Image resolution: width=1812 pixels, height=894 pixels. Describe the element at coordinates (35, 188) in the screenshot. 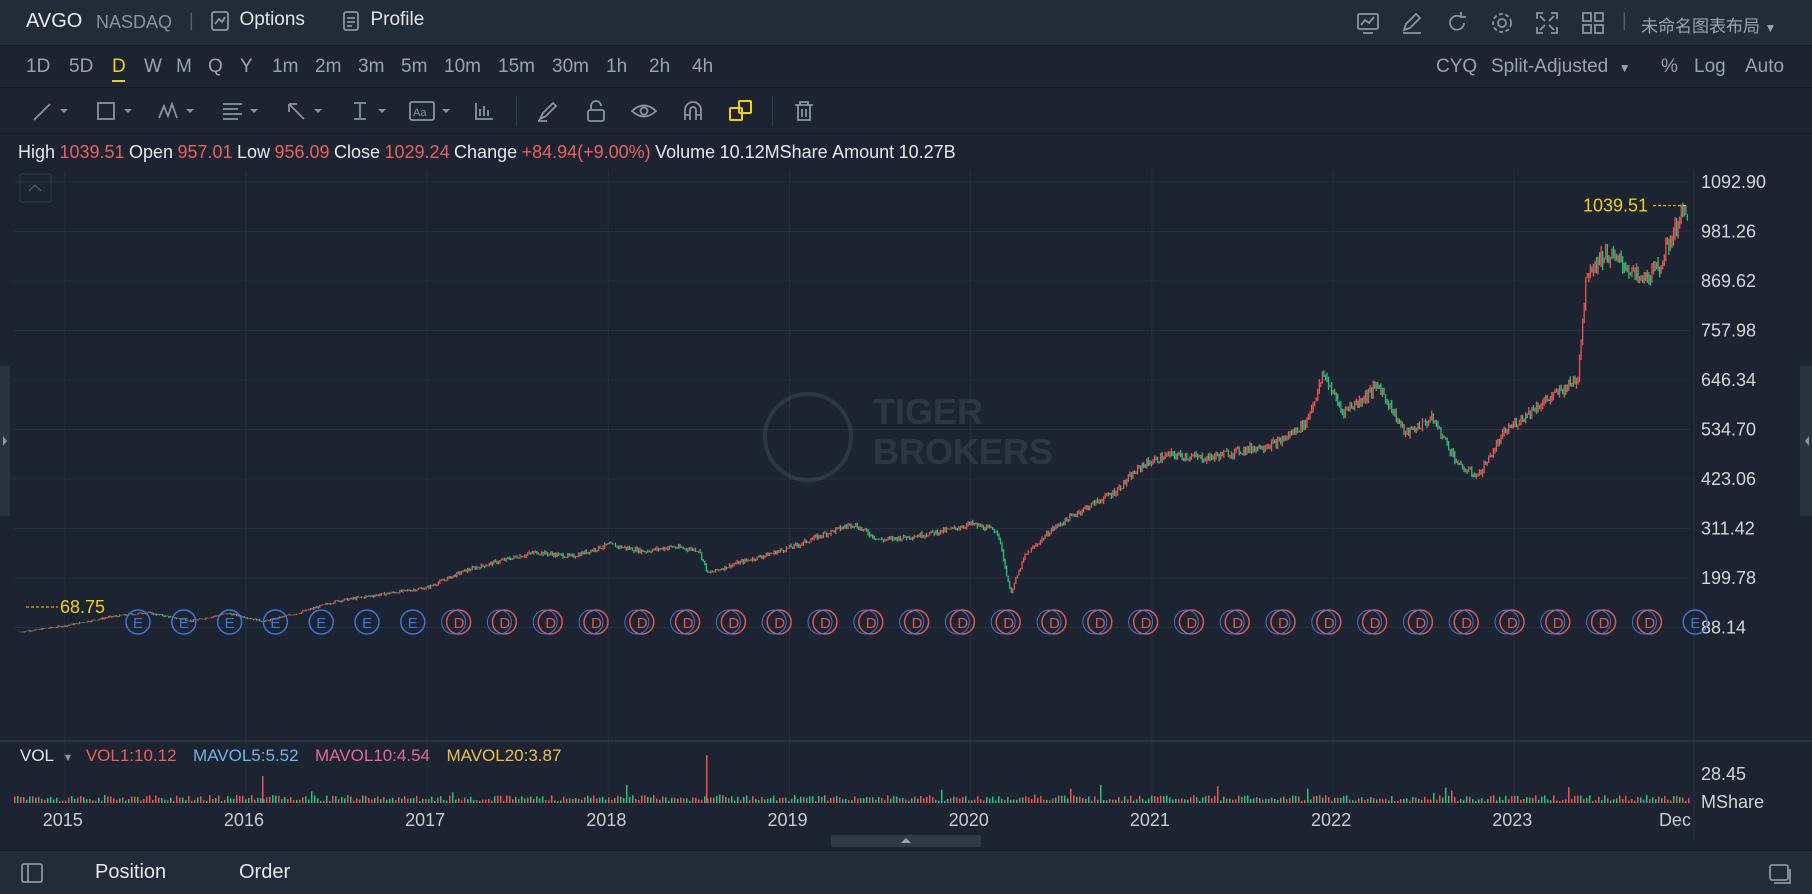

I see `collapse-button` at that location.